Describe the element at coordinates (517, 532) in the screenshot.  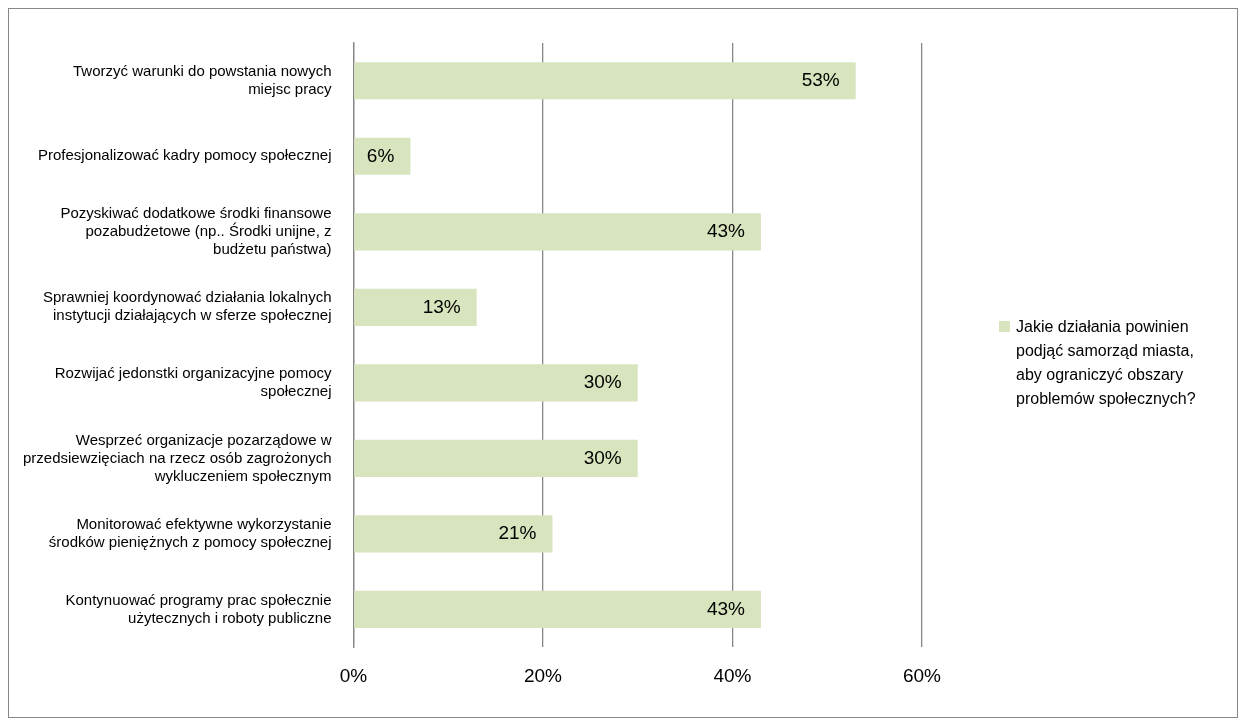
I see `data-label: 21%` at that location.